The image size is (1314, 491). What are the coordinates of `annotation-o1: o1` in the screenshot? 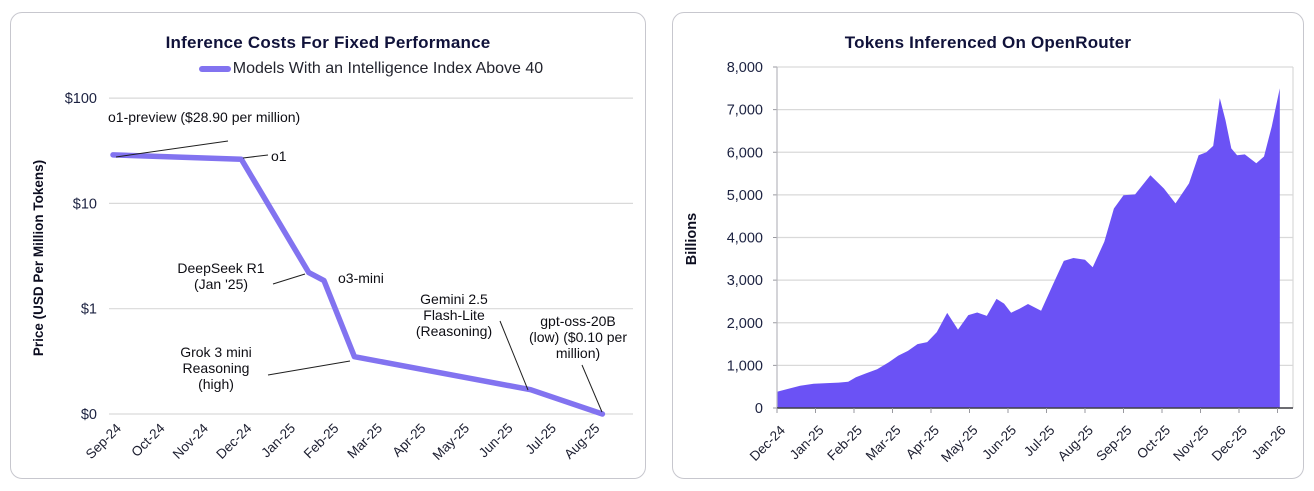 It's located at (279, 156).